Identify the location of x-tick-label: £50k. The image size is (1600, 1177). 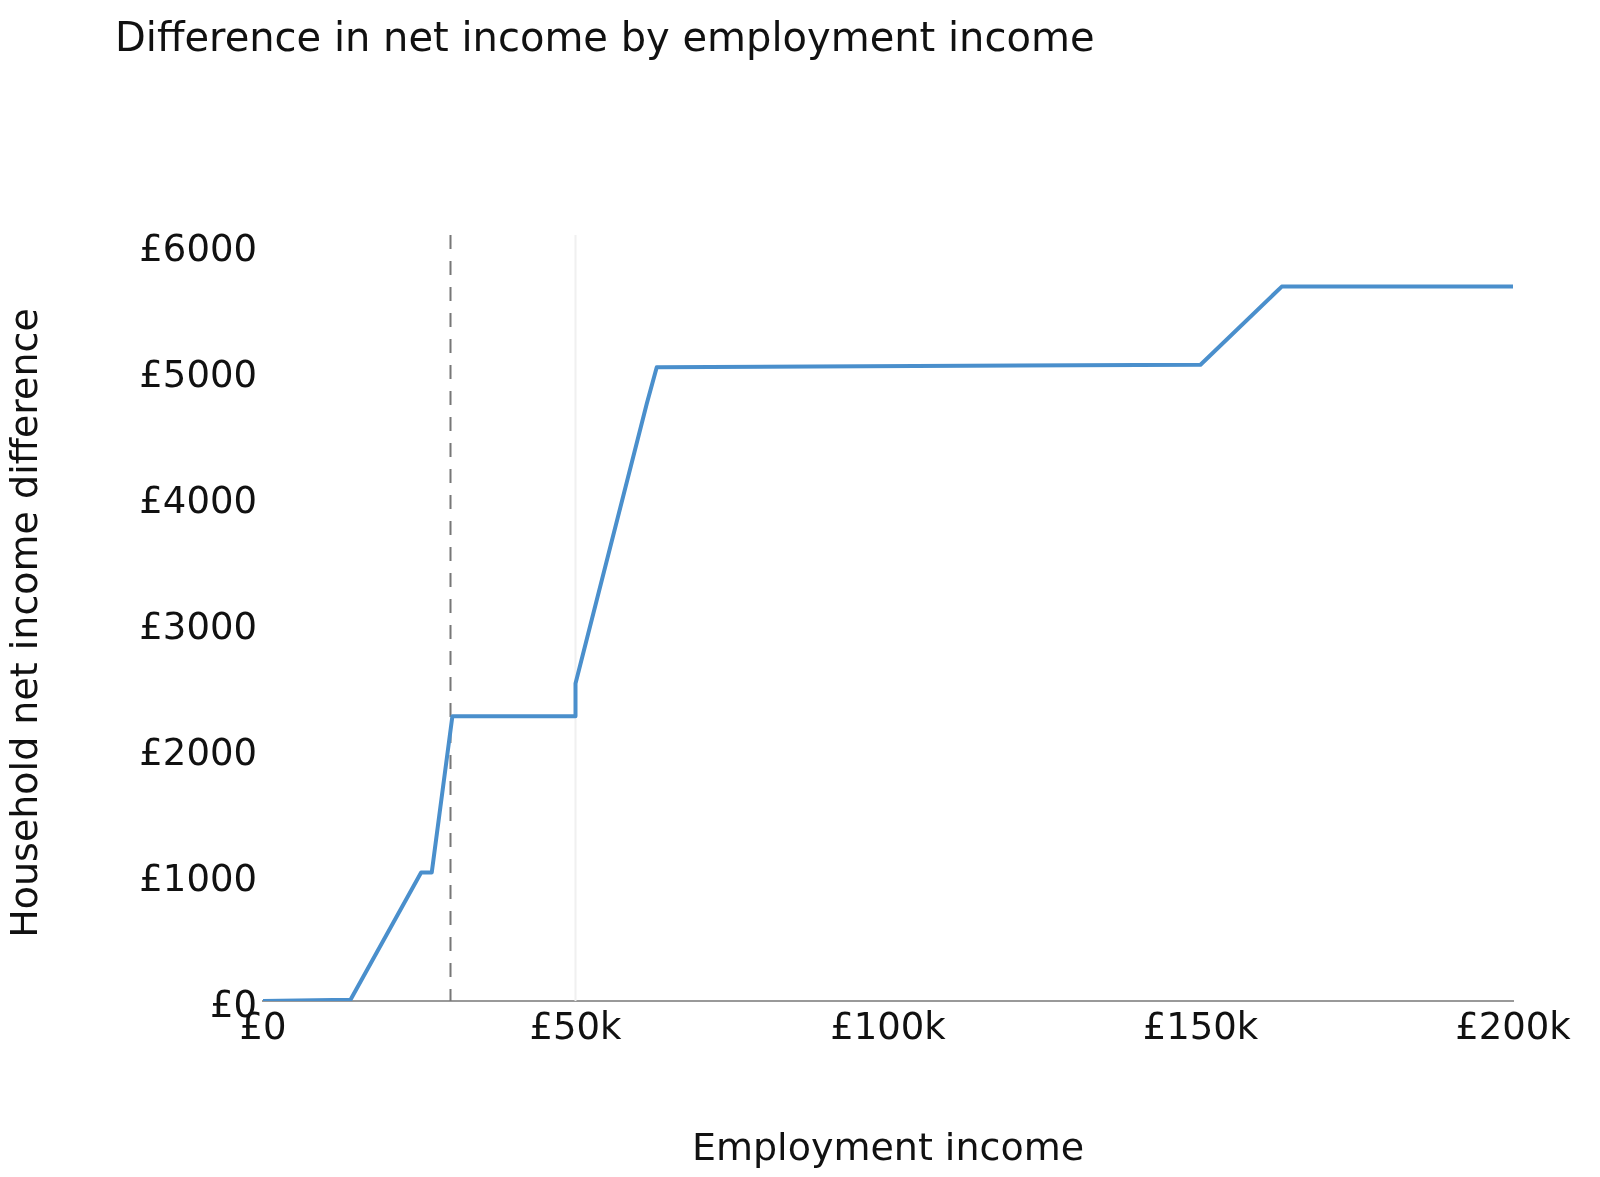
(576, 1026).